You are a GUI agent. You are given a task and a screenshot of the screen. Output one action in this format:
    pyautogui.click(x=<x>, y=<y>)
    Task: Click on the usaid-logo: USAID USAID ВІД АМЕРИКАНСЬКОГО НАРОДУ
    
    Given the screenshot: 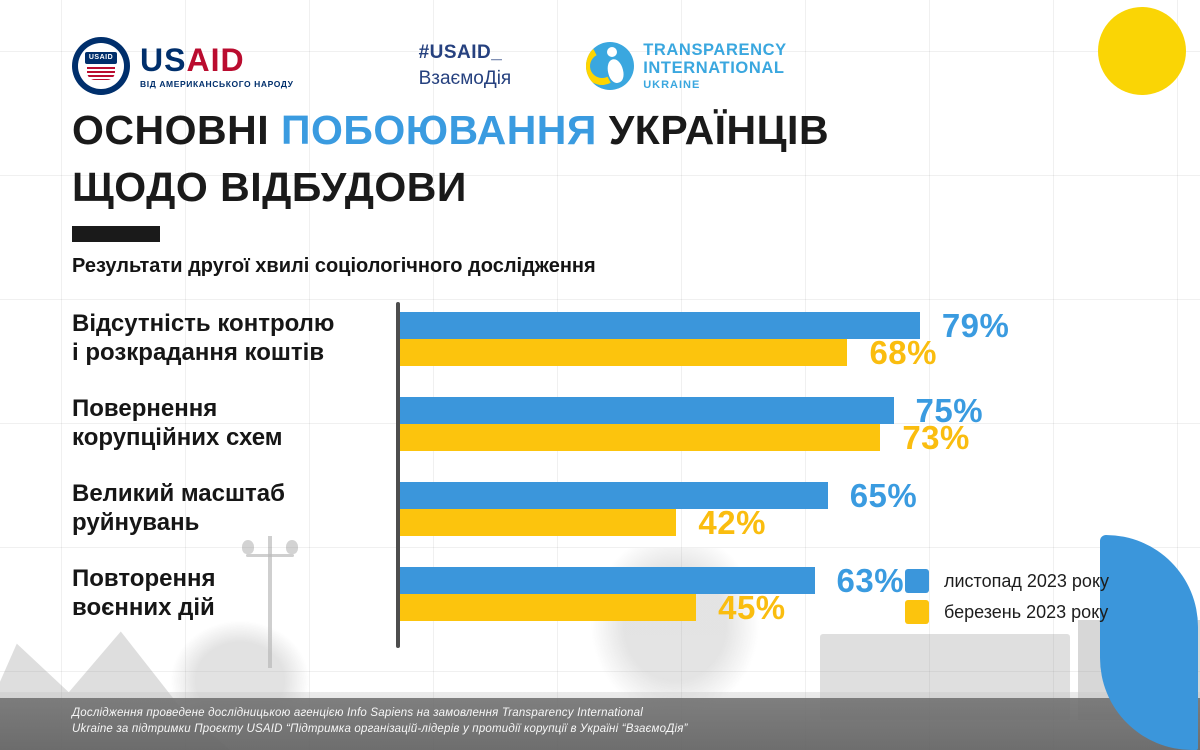 What is the action you would take?
    pyautogui.click(x=183, y=66)
    